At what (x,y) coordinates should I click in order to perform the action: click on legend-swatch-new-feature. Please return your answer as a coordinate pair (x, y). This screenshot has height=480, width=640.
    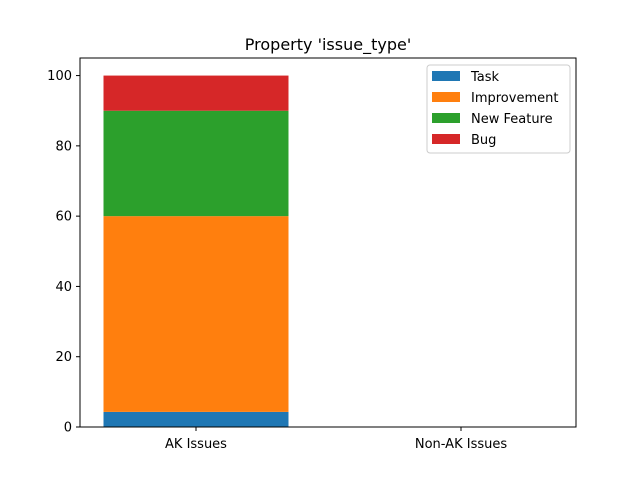
    Looking at the image, I should click on (446, 118).